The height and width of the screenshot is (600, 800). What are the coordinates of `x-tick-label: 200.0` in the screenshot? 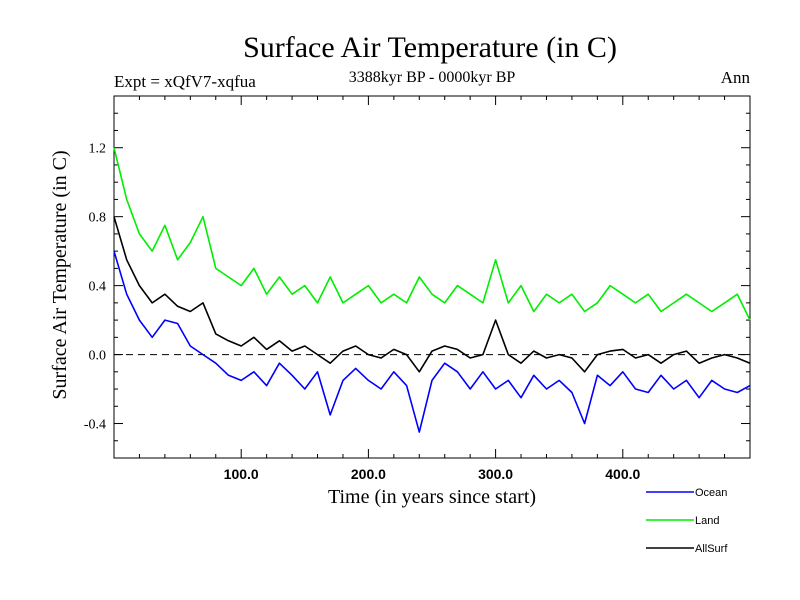 It's located at (368, 474).